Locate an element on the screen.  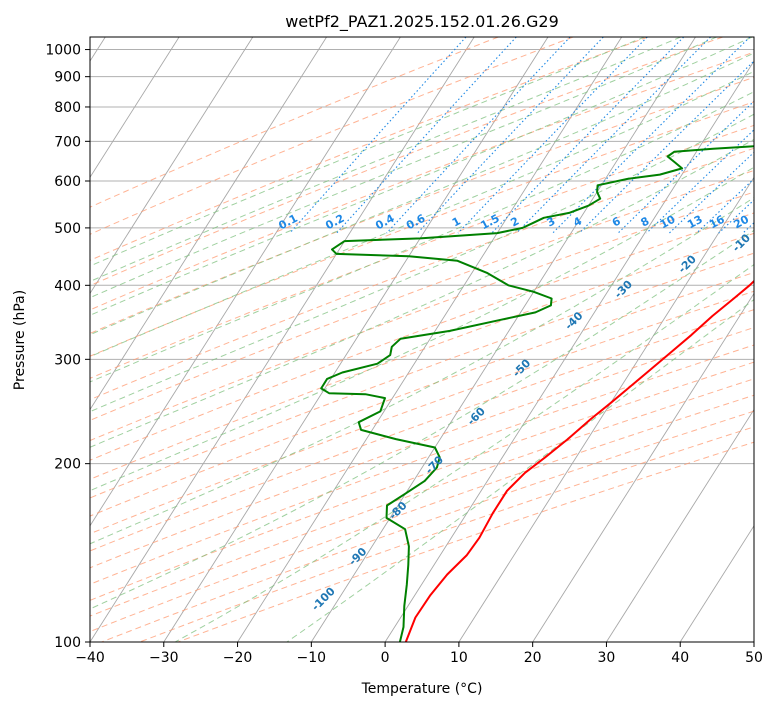
x-tick-label: 50 is located at coordinates (754, 658).